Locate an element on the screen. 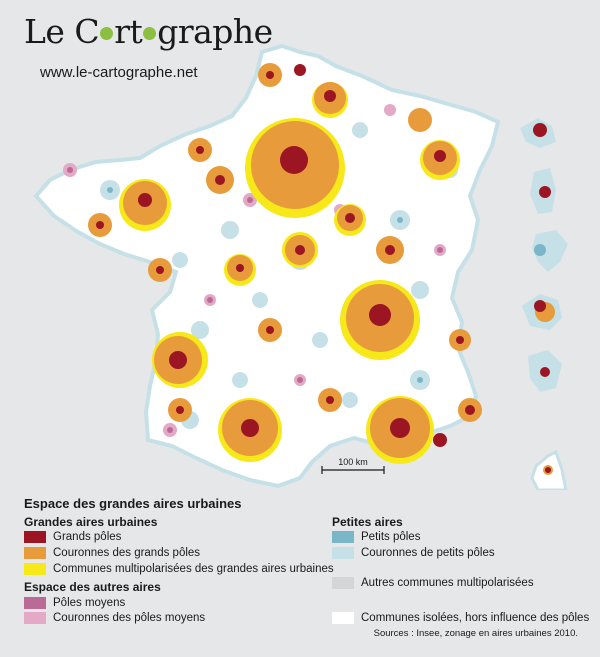 The image size is (600, 657). logo-text-1: Le C is located at coordinates (62, 31).